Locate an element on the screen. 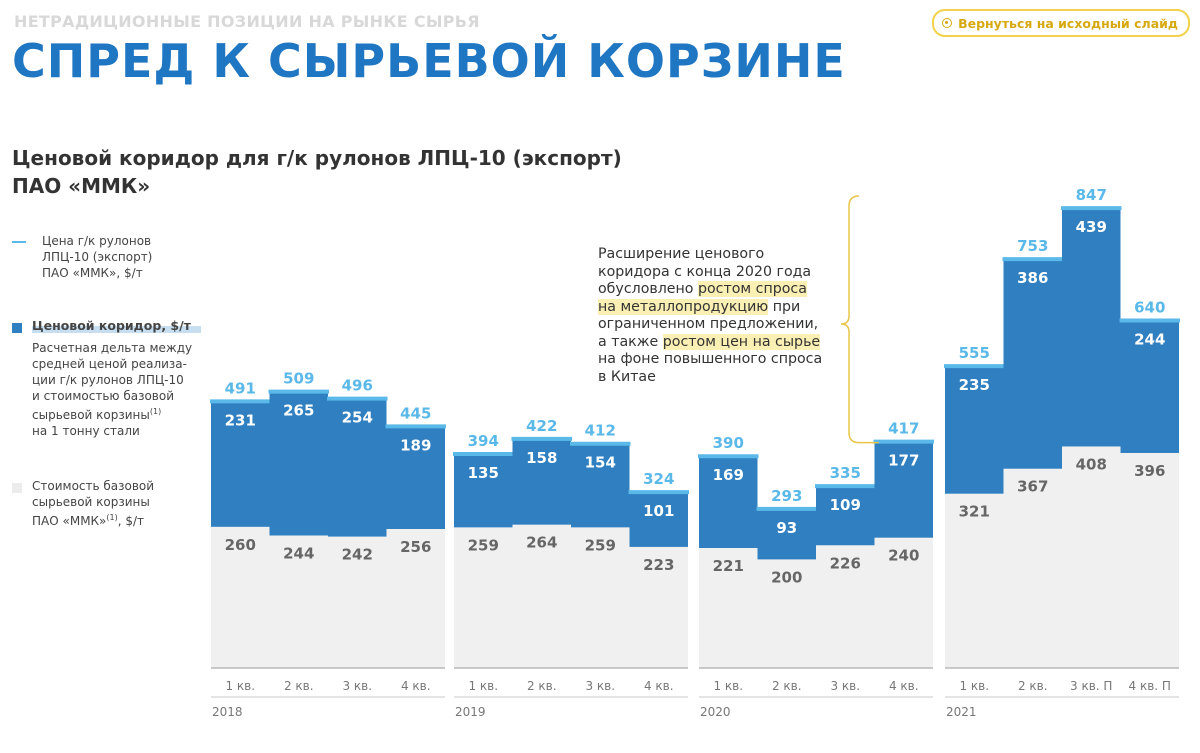 This screenshot has width=1200, height=753. basket-label: 221 is located at coordinates (728, 566).